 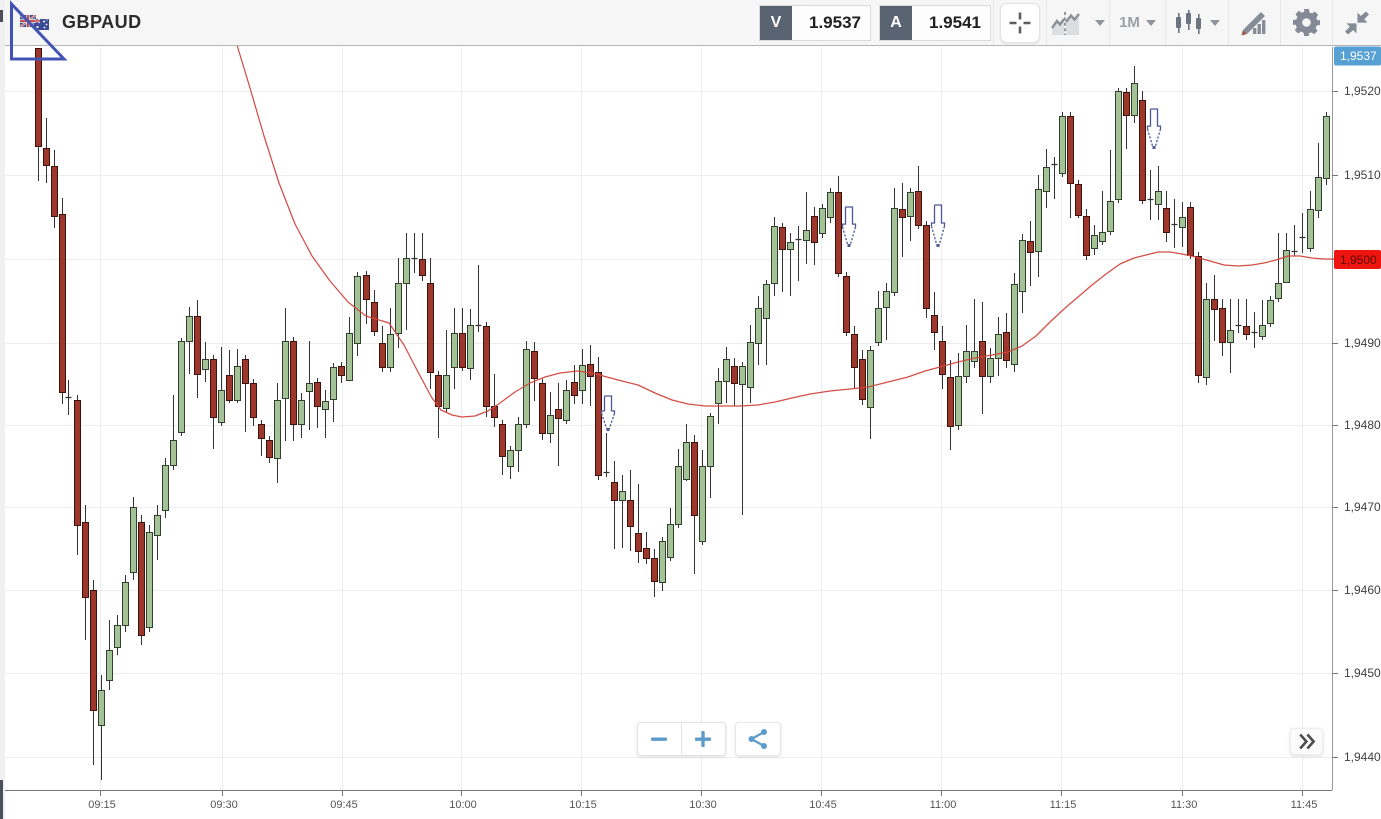 I want to click on svg-text: 10:00, so click(x=463, y=805).